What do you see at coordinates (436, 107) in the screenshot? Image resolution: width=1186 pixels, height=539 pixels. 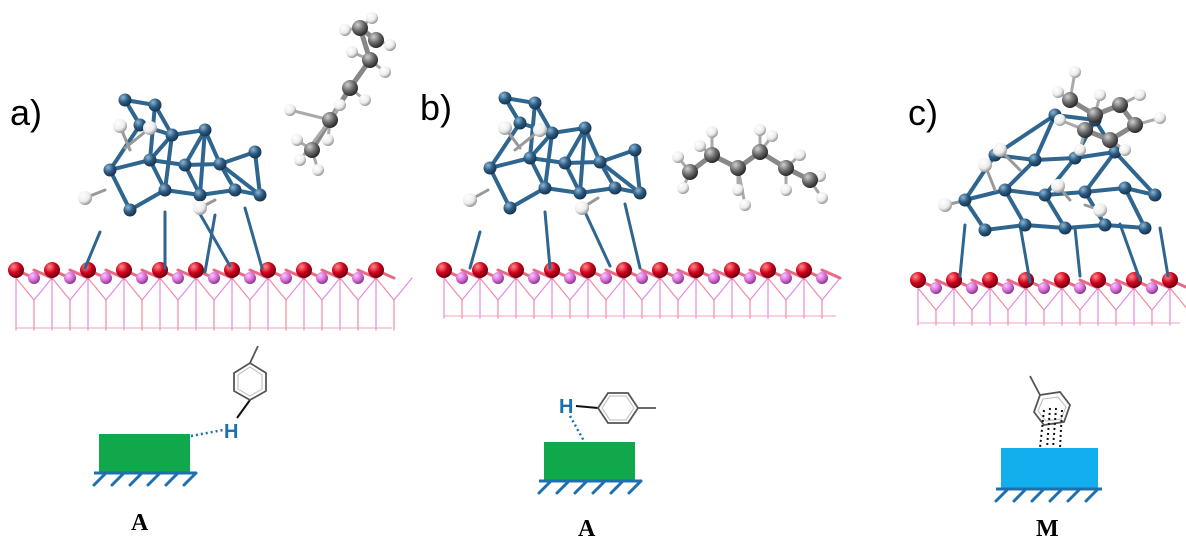 I see `panel-b-label: b)` at bounding box center [436, 107].